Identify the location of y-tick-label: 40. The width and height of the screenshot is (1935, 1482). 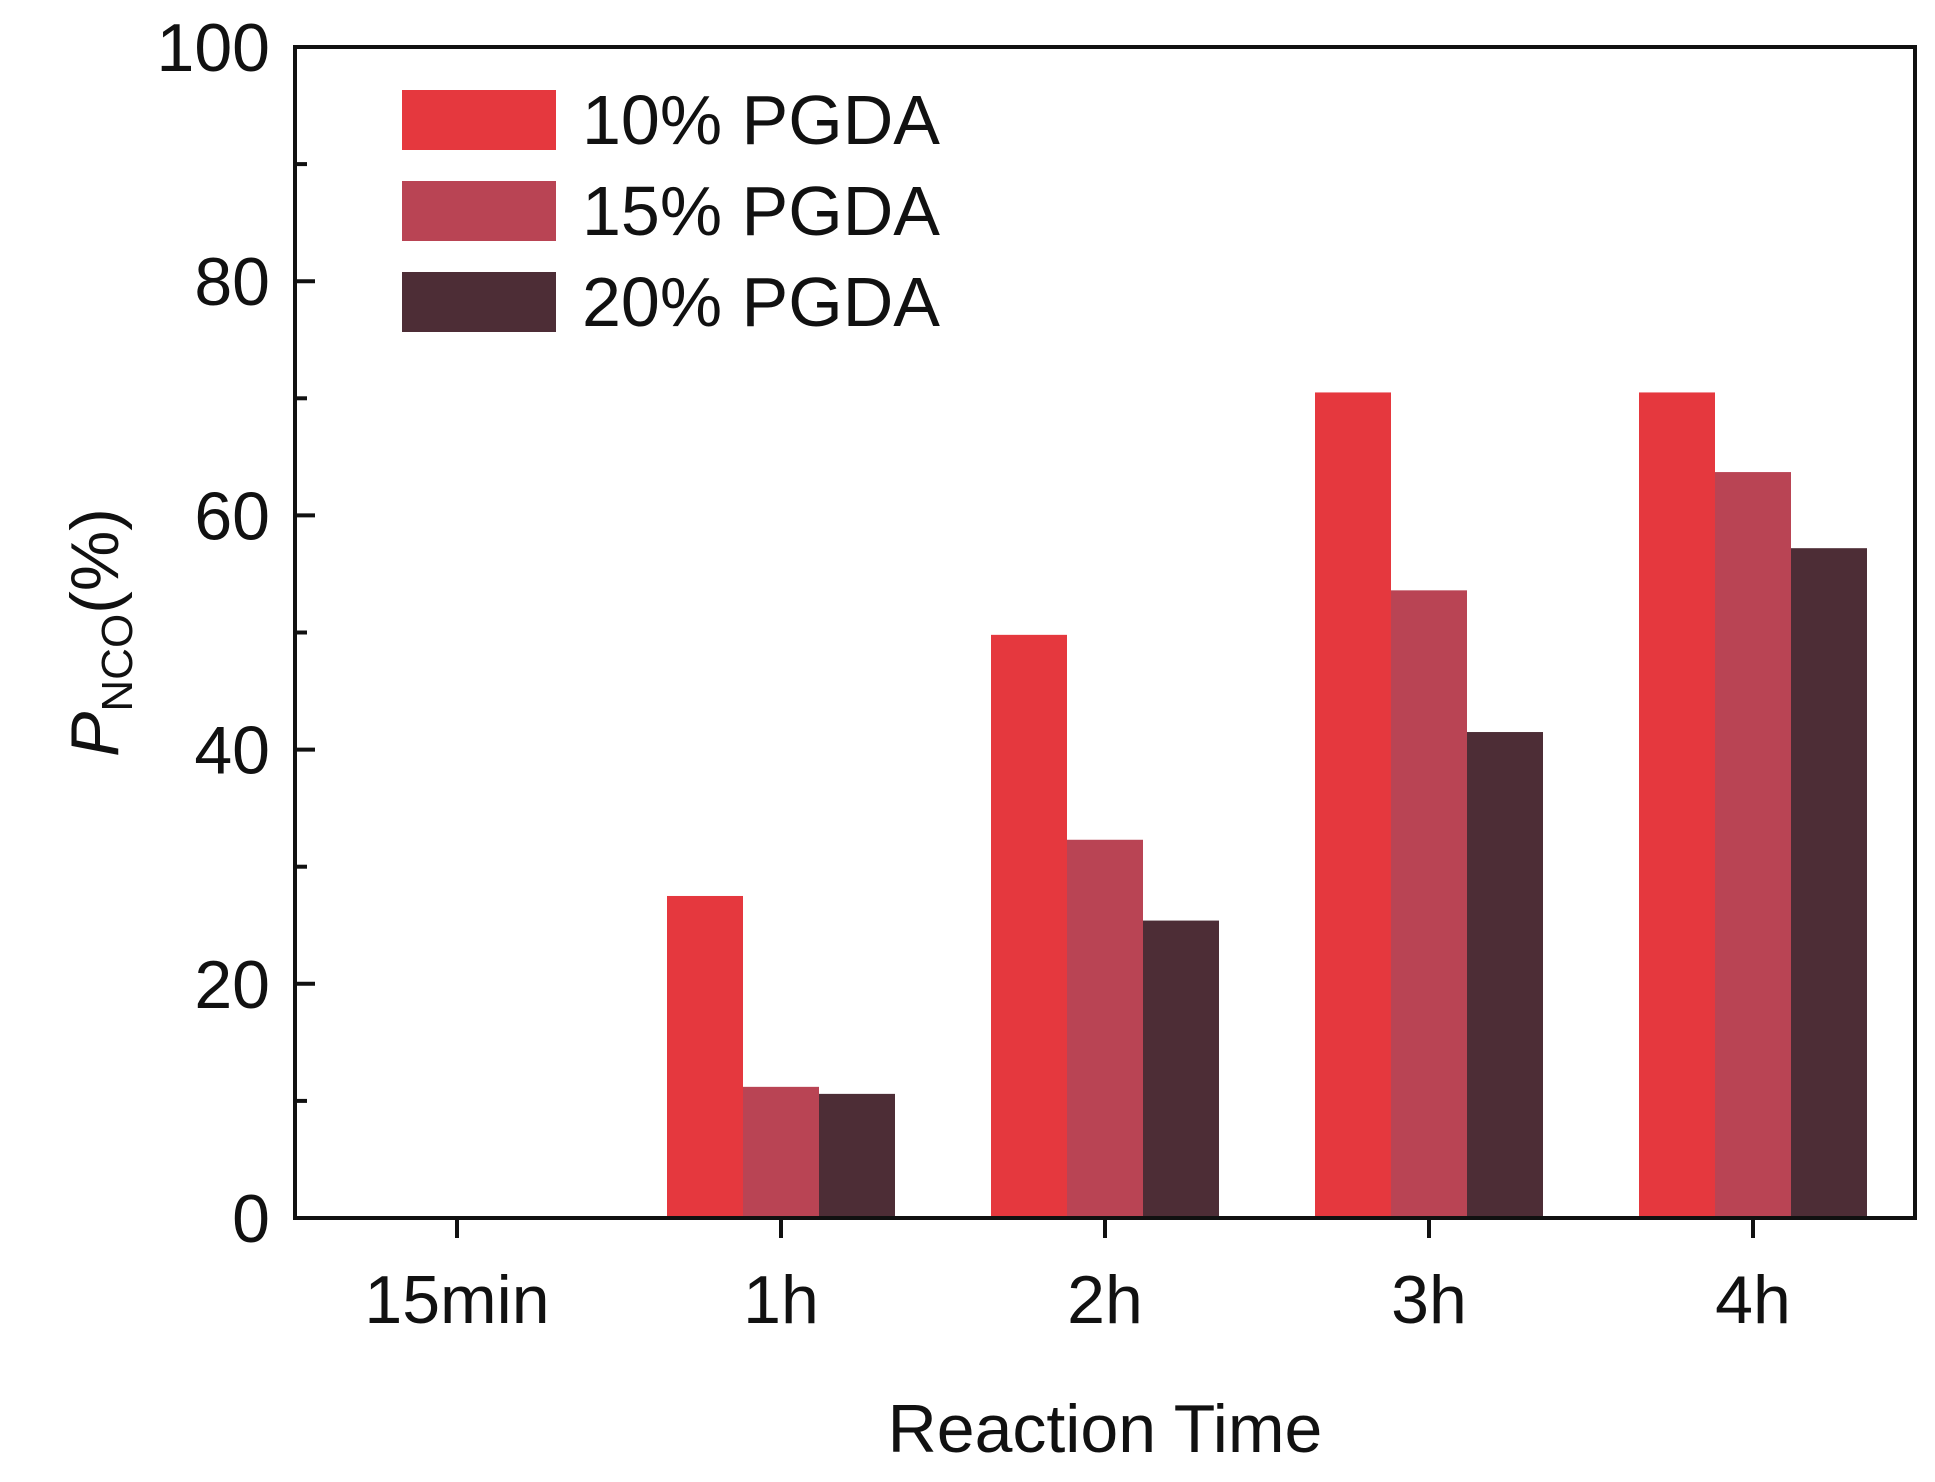
(232, 751).